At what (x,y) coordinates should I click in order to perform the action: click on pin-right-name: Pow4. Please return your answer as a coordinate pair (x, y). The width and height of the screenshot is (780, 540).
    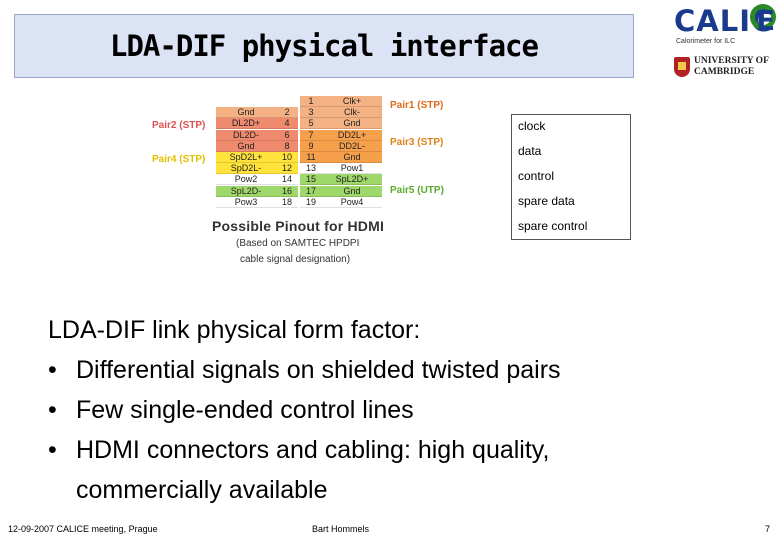
    Looking at the image, I should click on (352, 202).